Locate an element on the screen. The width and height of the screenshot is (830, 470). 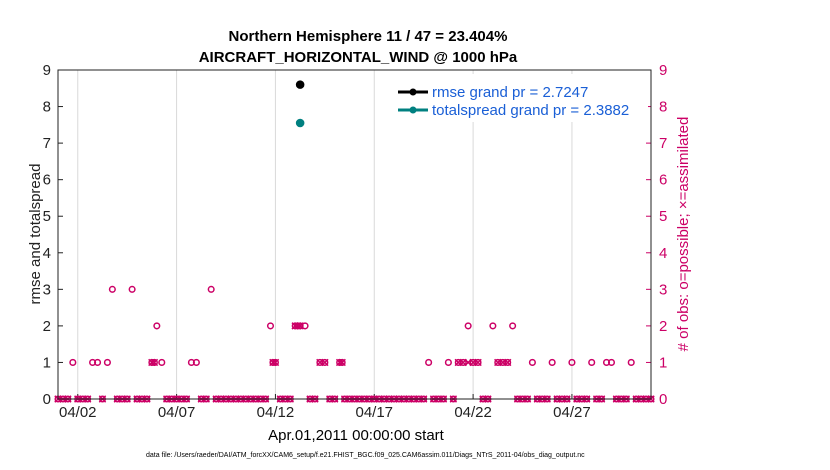
x-axis-label: Apr.01,2011 00:00:00 start is located at coordinates (356, 435).